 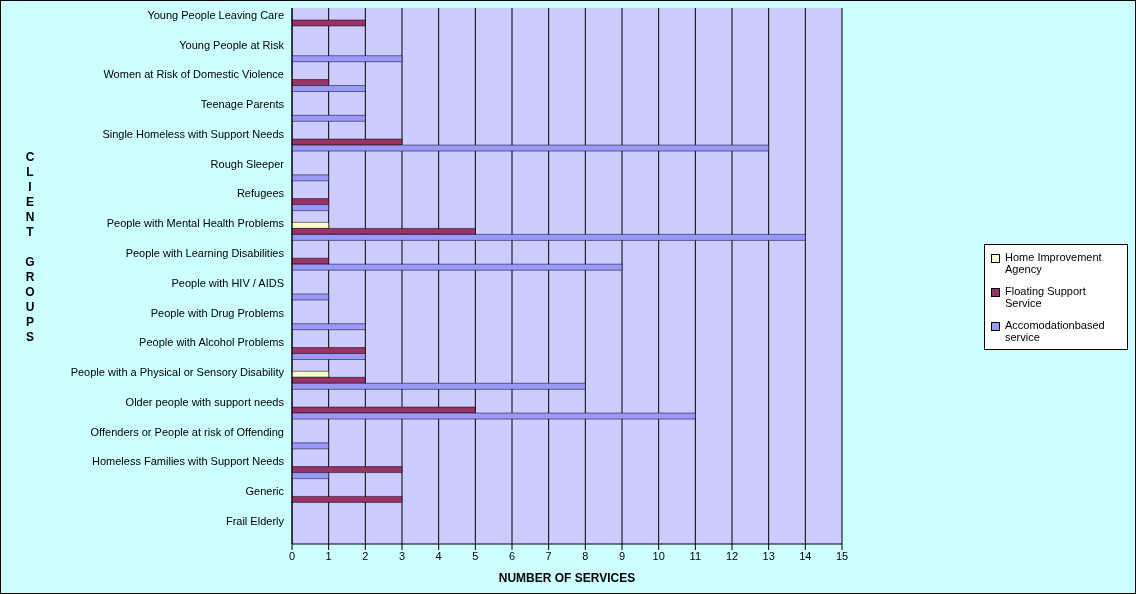 I want to click on legend-label: Floating Support Service, so click(x=1046, y=297).